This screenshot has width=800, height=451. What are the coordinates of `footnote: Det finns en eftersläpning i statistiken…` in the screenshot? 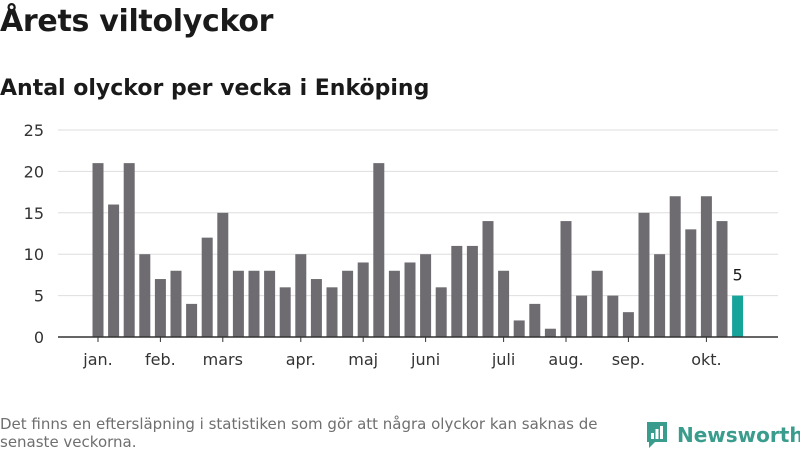 It's located at (299, 433).